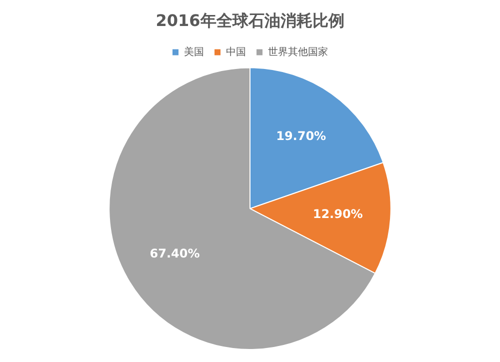 The image size is (500, 362). Describe the element at coordinates (175, 253) in the screenshot. I see `data-label: 67.40%` at that location.